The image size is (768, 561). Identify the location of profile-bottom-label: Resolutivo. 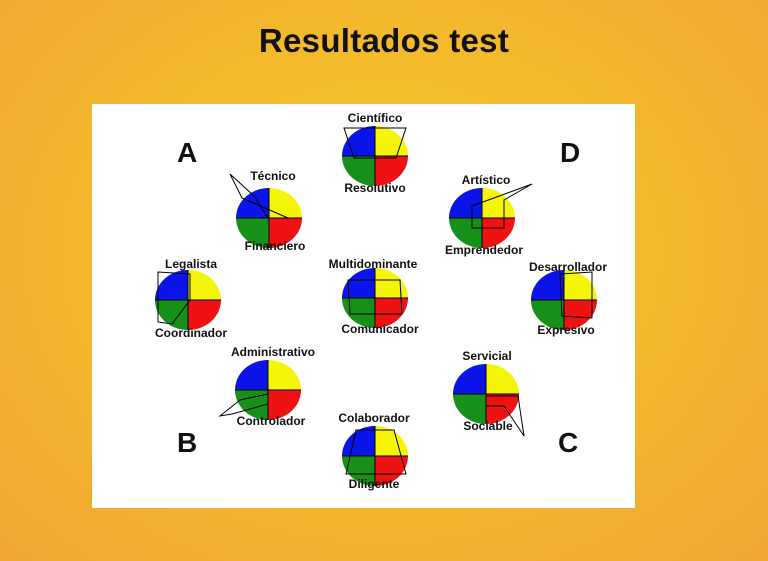
(374, 188).